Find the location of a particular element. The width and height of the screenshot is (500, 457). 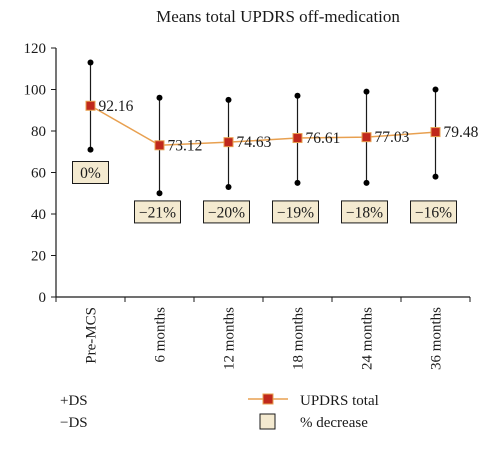

updrs-total-line is located at coordinates (263, 126).